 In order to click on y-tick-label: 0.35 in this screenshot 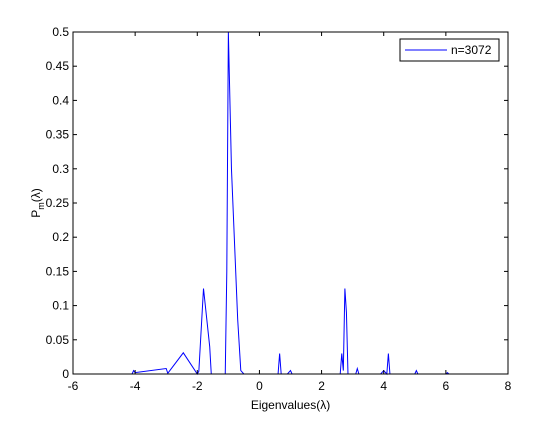, I will do `click(58, 135)`.